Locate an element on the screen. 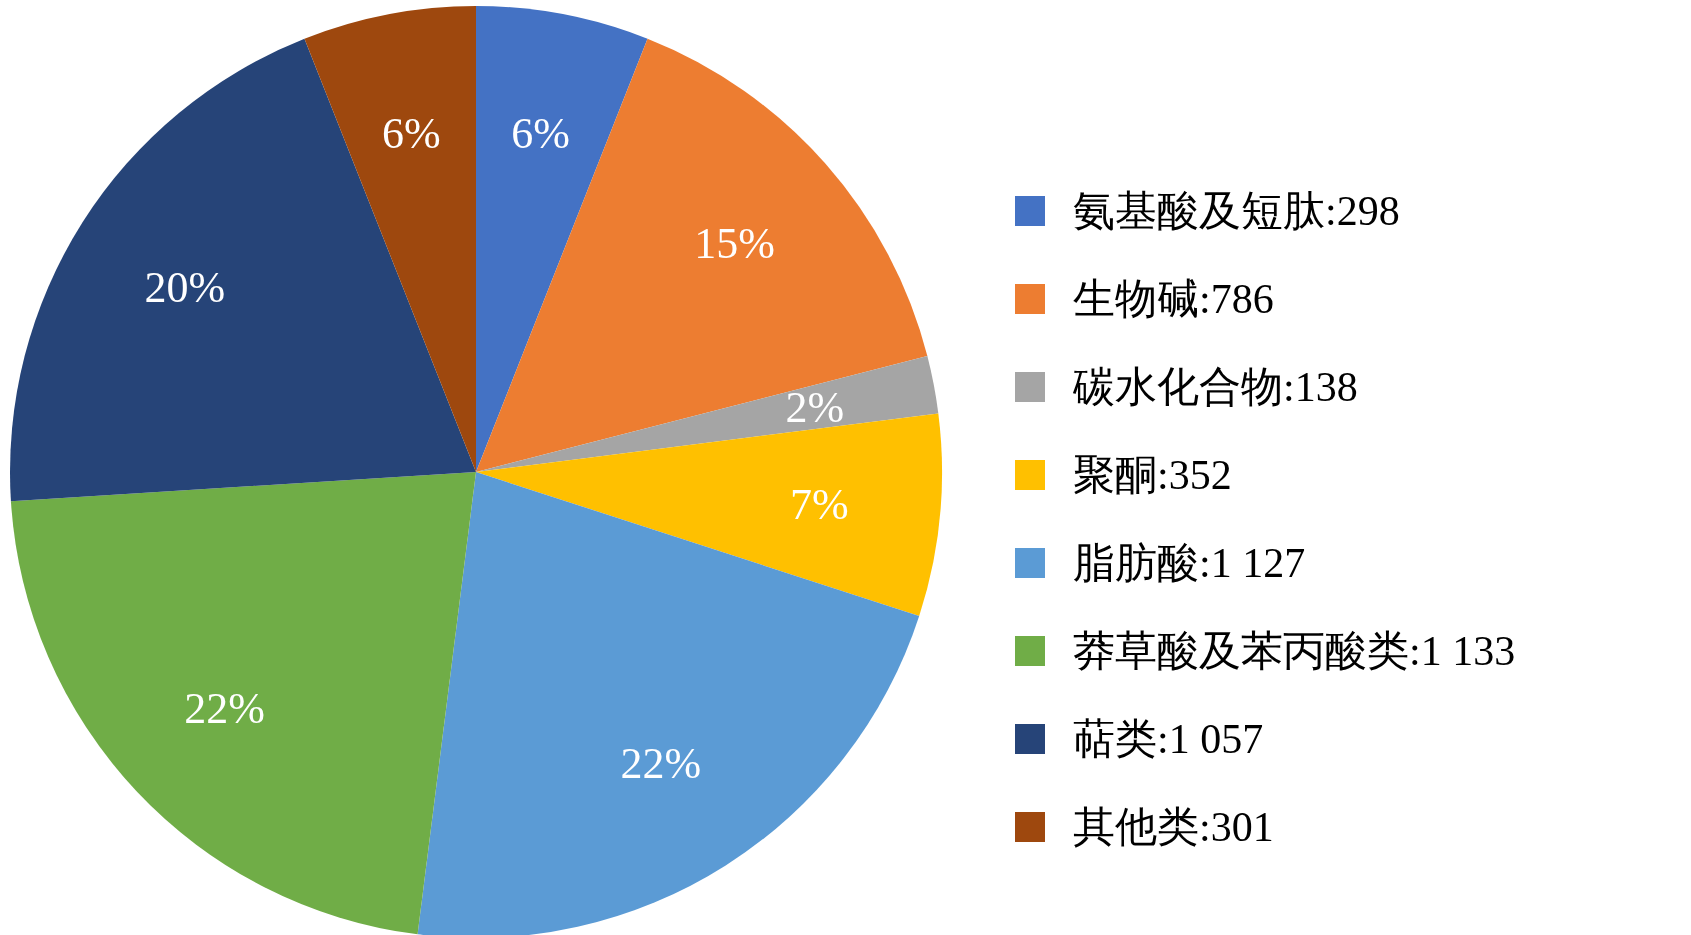  legend-label: 生物碱:786 is located at coordinates (1173, 299).